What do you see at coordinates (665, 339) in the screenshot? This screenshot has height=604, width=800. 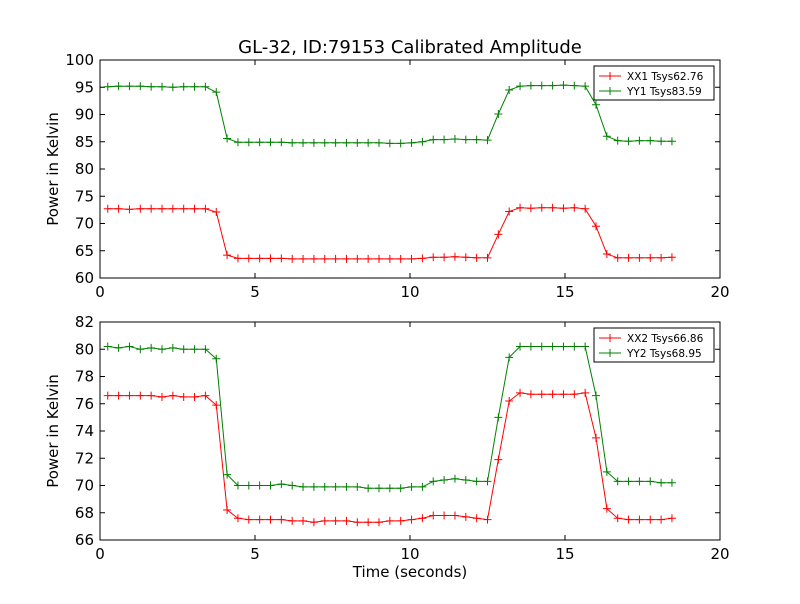 I see `legend-label: XX2 Tsys66.86` at bounding box center [665, 339].